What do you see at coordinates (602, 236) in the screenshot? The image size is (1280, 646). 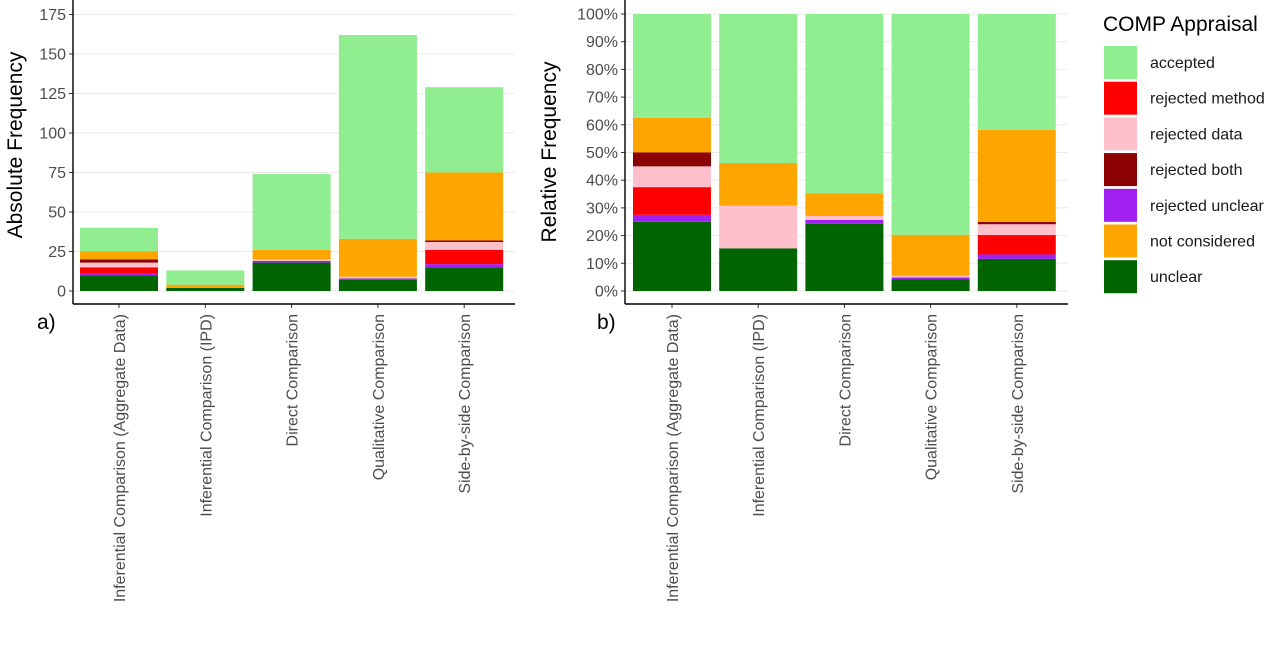 I see `y-tick-label: 20%` at bounding box center [602, 236].